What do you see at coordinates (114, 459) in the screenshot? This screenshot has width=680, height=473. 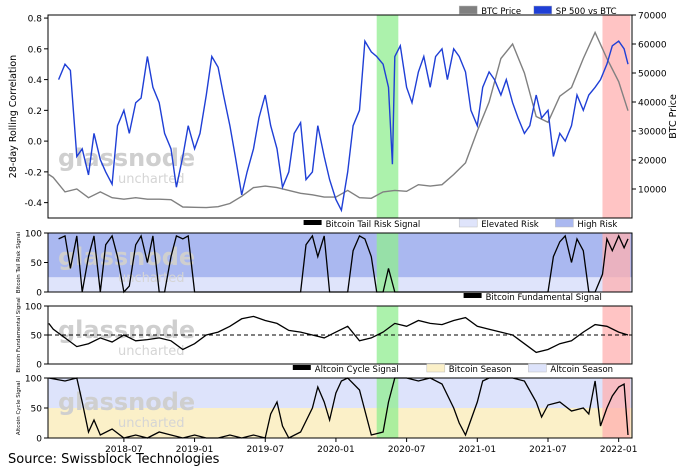 I see `source-label: Source: Swissblock Technologies` at bounding box center [114, 459].